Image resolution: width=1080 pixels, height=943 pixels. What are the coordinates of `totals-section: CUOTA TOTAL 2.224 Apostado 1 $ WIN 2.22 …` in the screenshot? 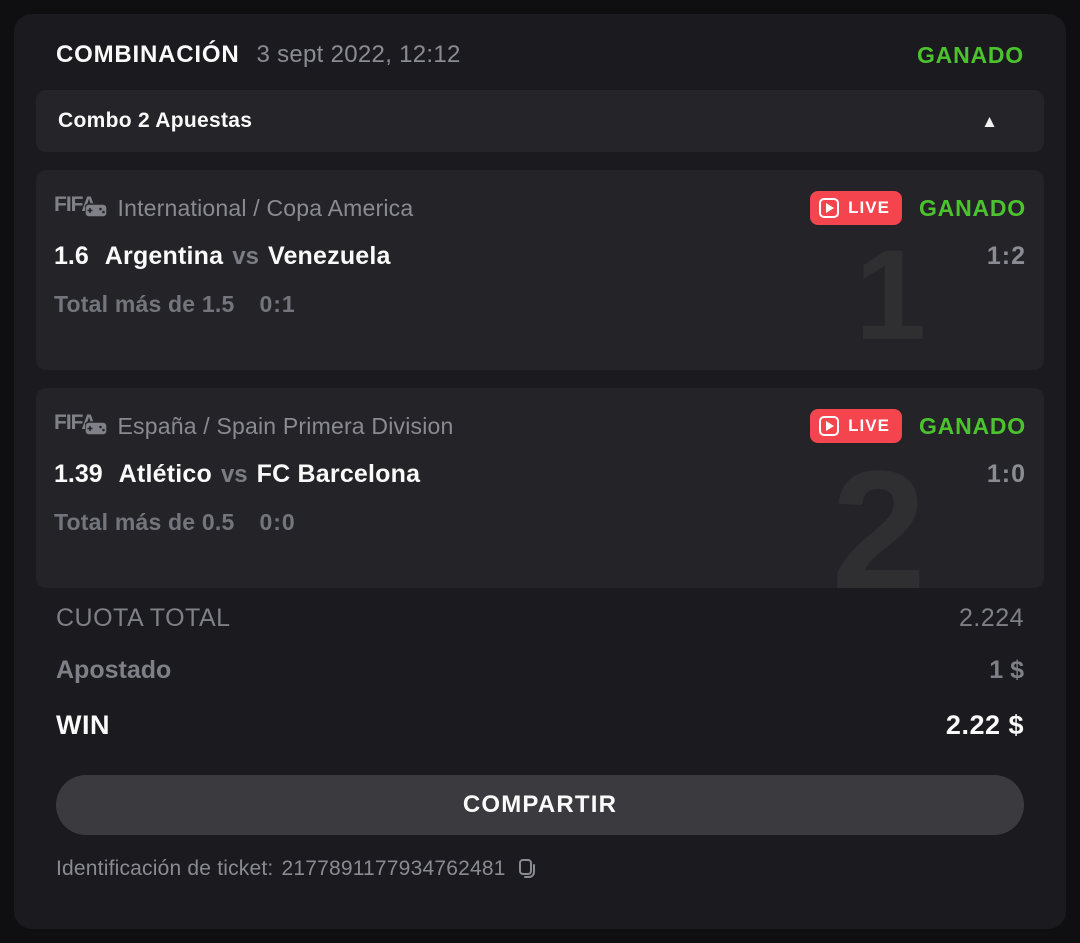 It's located at (540, 672).